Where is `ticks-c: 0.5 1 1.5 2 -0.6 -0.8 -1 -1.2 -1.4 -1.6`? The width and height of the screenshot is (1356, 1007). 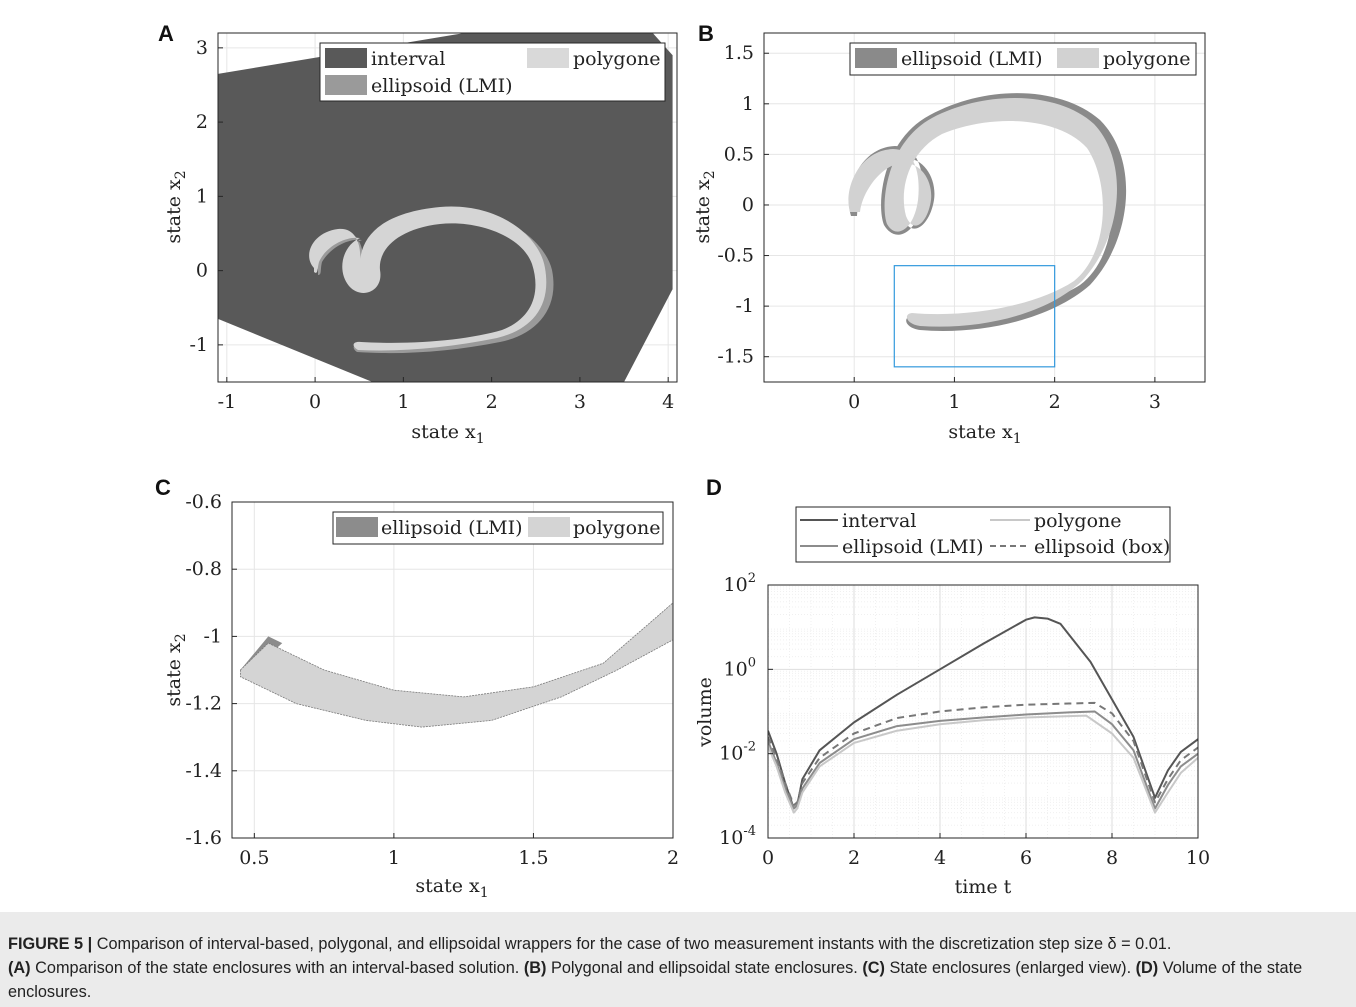
ticks-c: 0.5 1 1.5 2 -0.6 -0.8 -1 -1.2 -1.4 -1.6 is located at coordinates (432, 680).